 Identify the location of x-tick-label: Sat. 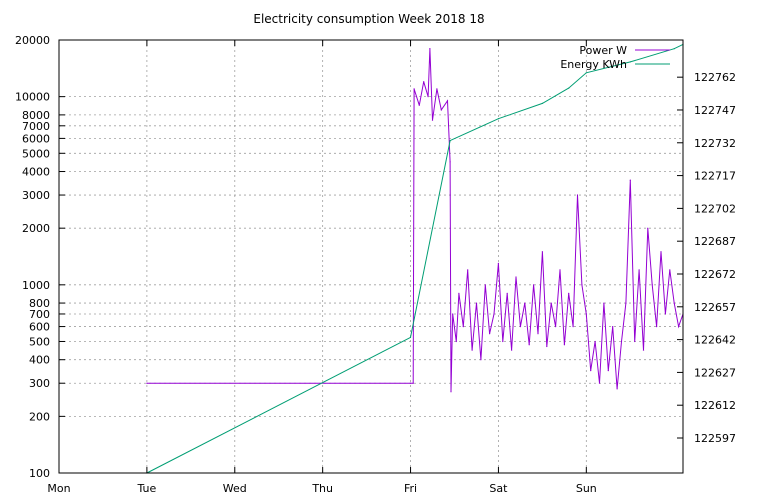
(498, 488).